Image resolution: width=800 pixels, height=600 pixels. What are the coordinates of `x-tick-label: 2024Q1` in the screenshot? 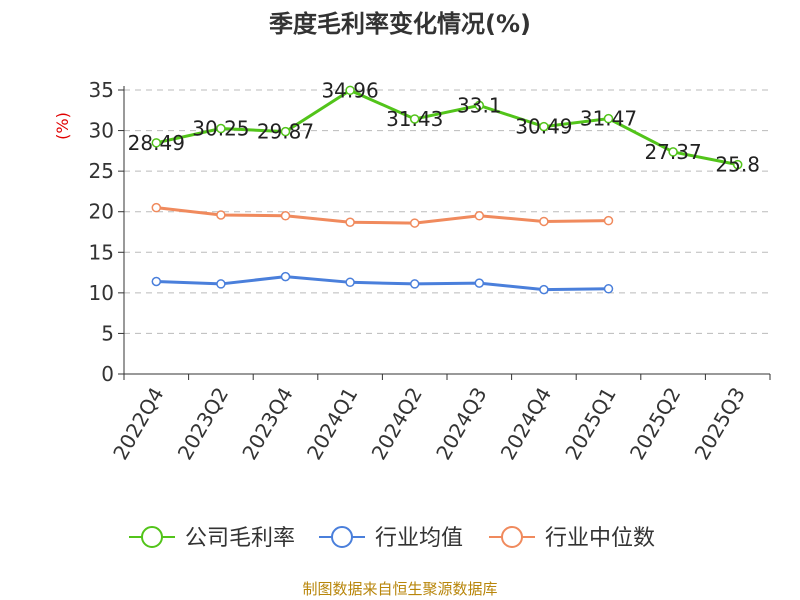 It's located at (332, 423).